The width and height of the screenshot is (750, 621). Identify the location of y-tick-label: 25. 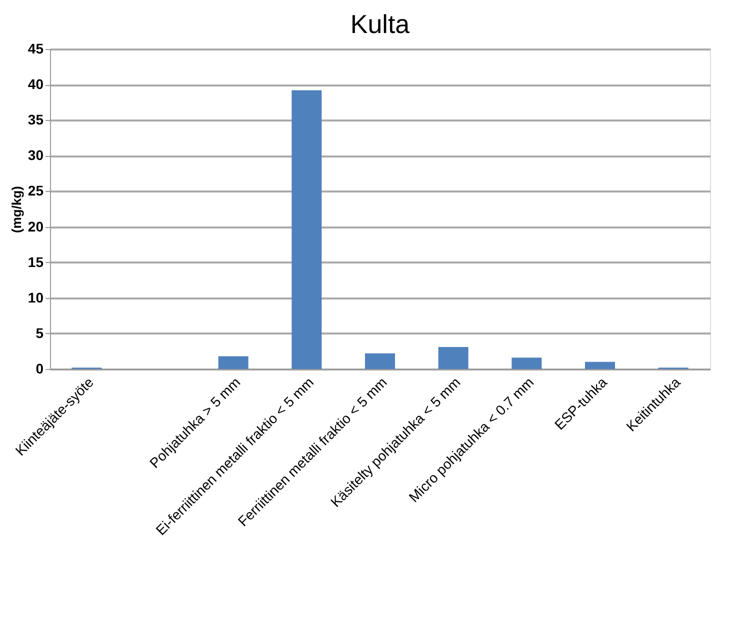
(36, 190).